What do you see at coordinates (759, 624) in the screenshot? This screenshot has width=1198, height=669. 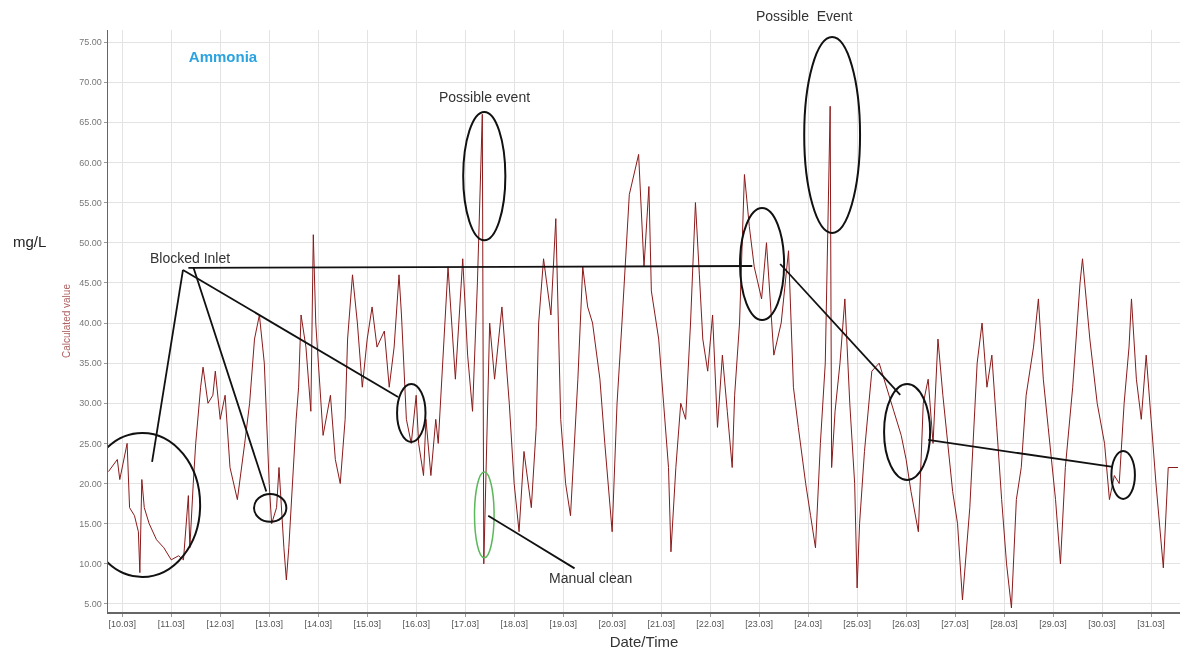 I see `x-tick-label: [23.03]` at bounding box center [759, 624].